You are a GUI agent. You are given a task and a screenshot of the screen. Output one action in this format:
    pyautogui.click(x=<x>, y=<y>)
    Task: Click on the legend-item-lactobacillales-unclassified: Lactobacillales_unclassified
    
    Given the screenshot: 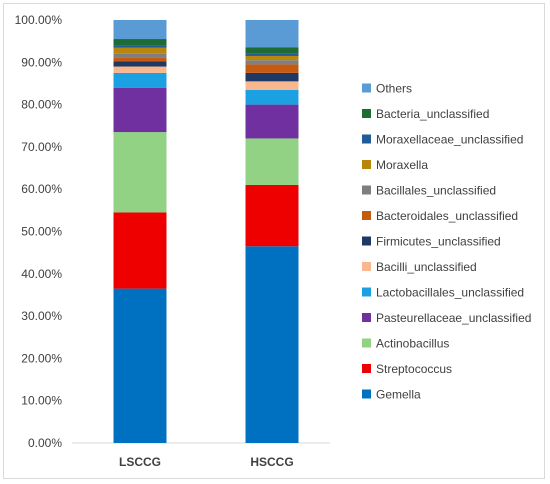 What is the action you would take?
    pyautogui.click(x=443, y=293)
    